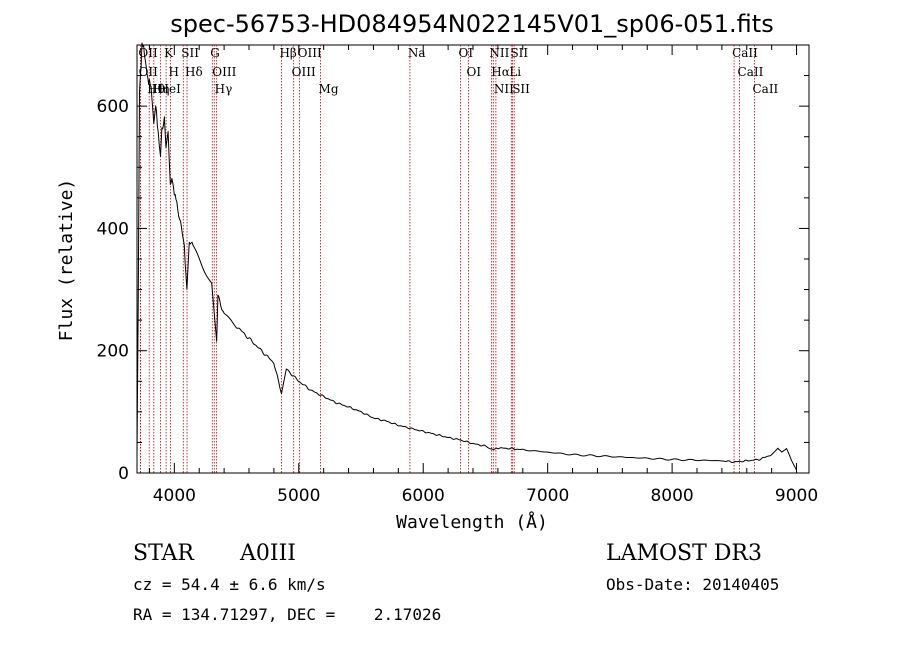 The width and height of the screenshot is (900, 649). Describe the element at coordinates (194, 72) in the screenshot. I see `line-label: Hδ` at that location.